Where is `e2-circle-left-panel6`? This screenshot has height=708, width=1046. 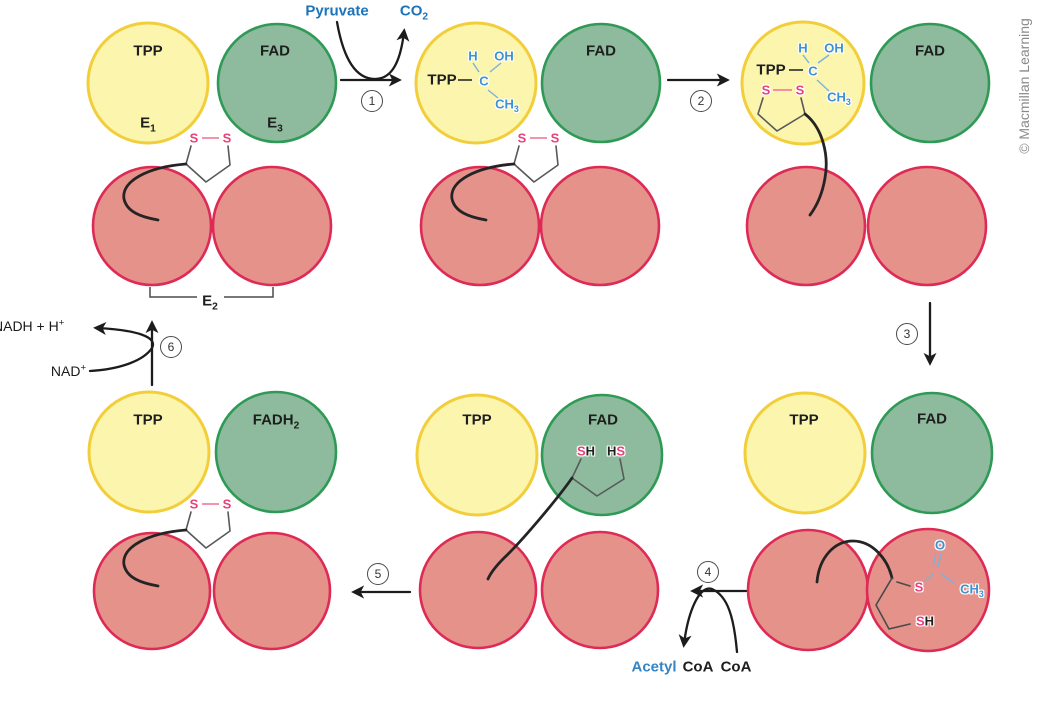
e2-circle-left-panel6 is located at coordinates (808, 590).